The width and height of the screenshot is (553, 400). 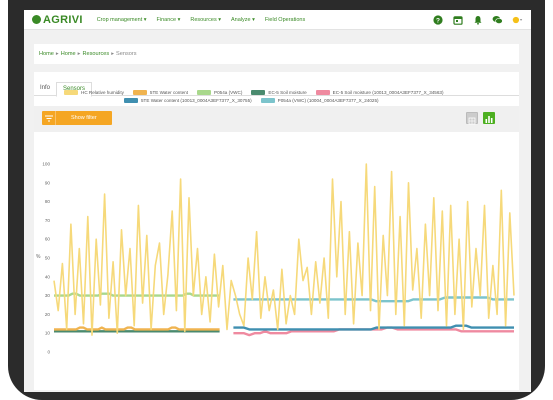 I want to click on table-view-button, so click(x=472, y=118).